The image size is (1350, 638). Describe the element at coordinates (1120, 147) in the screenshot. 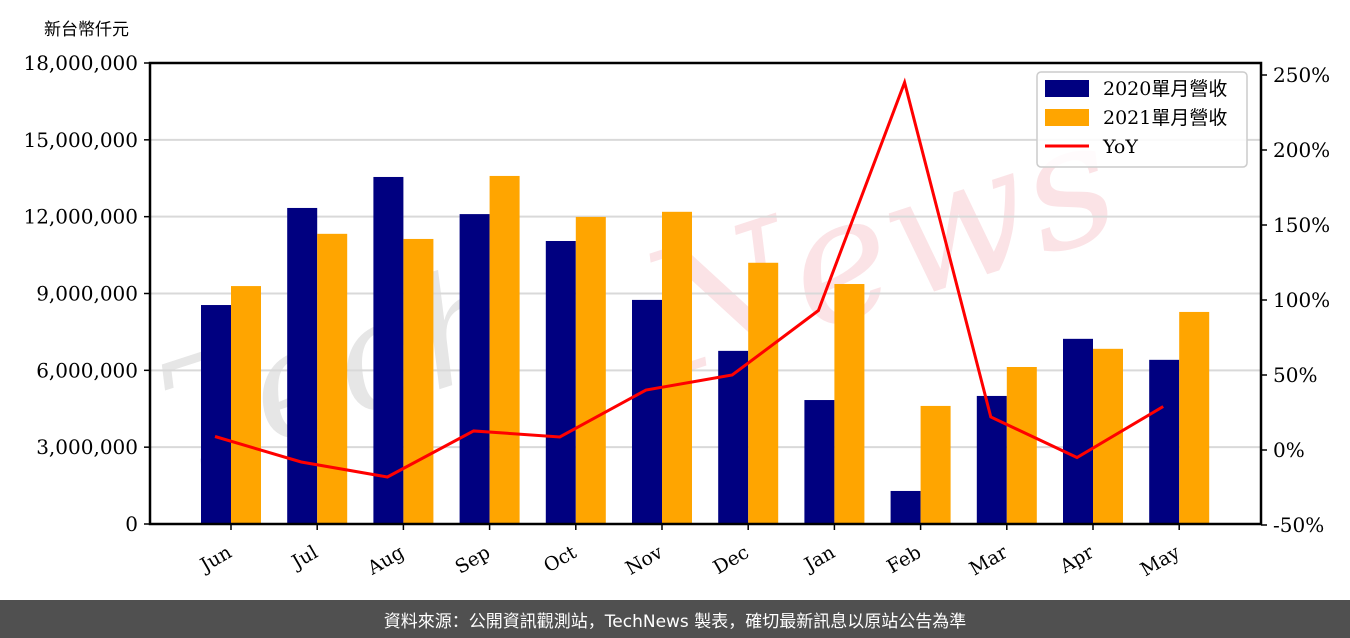

I see `legend-label: YoY` at that location.